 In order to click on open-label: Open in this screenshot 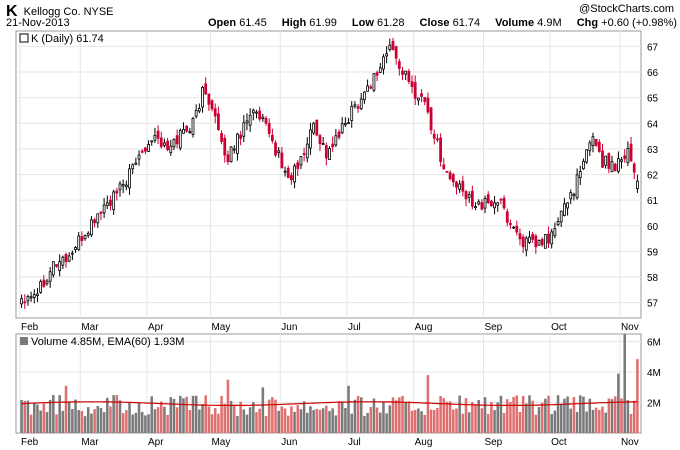, I will do `click(222, 23)`.